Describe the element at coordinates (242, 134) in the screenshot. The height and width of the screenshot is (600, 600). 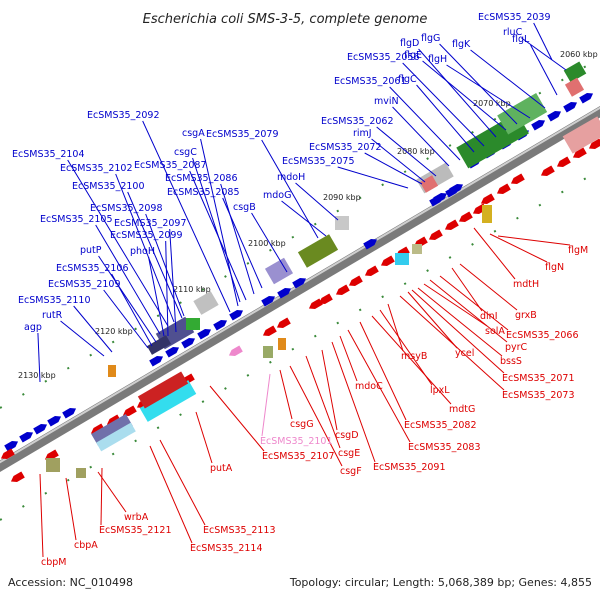
I see `forward-gene-label: EcSMS35_2079` at that location.